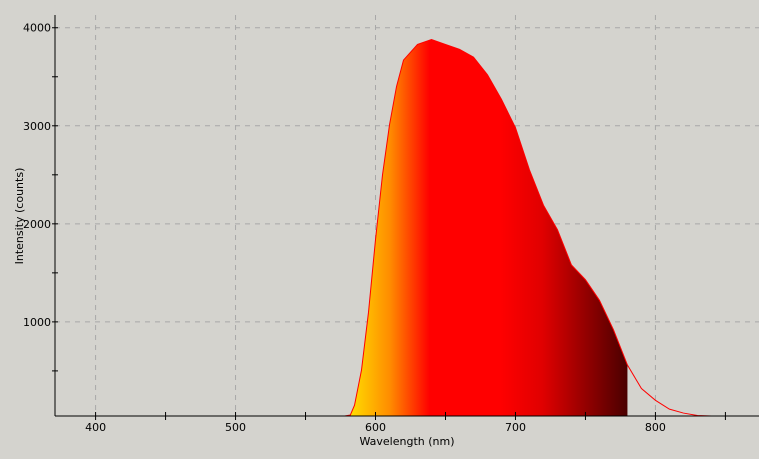  I want to click on x-tick-label: 500, so click(235, 427).